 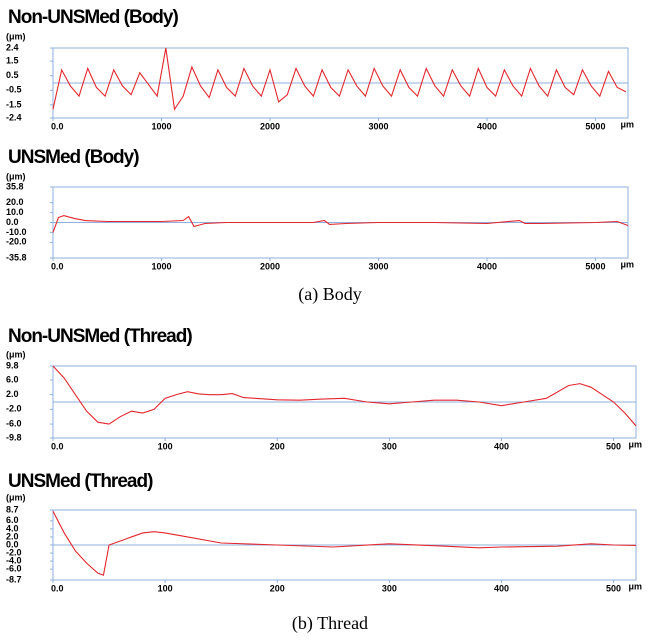 I want to click on y-tick-label: 8.7, so click(x=12, y=509).